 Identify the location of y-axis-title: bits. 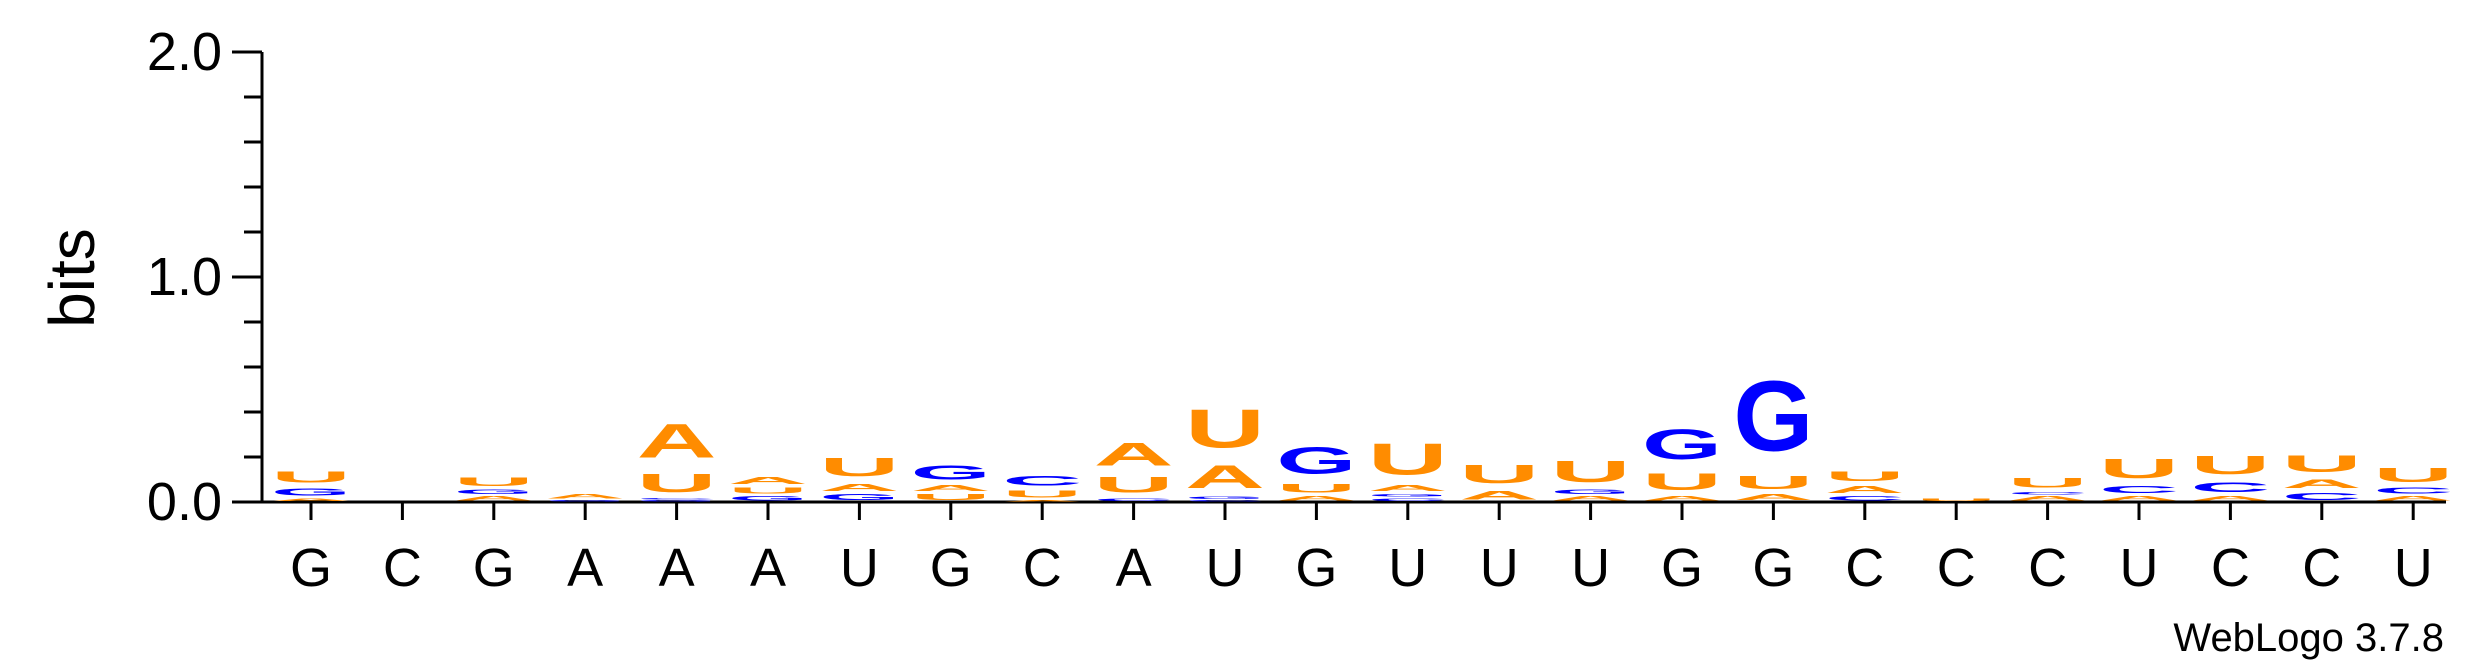
(72, 278).